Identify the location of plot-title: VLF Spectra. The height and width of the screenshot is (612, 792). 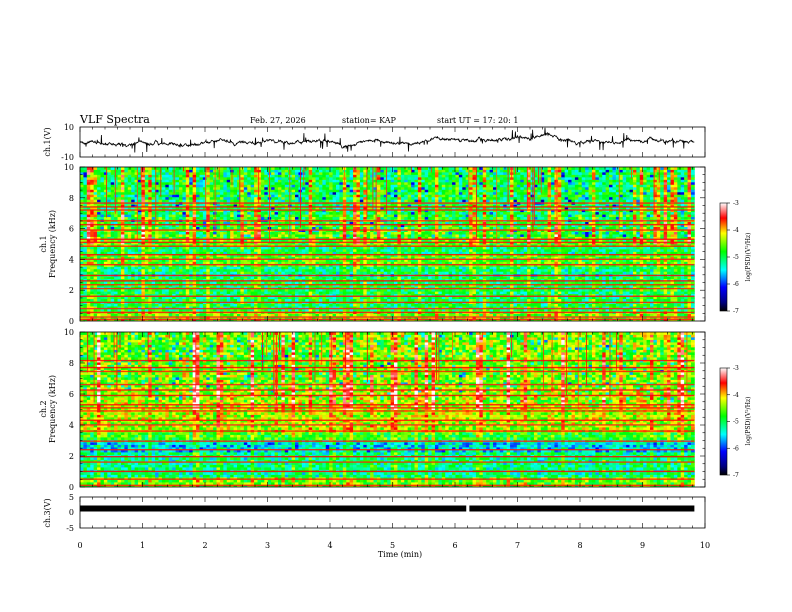
(114, 119).